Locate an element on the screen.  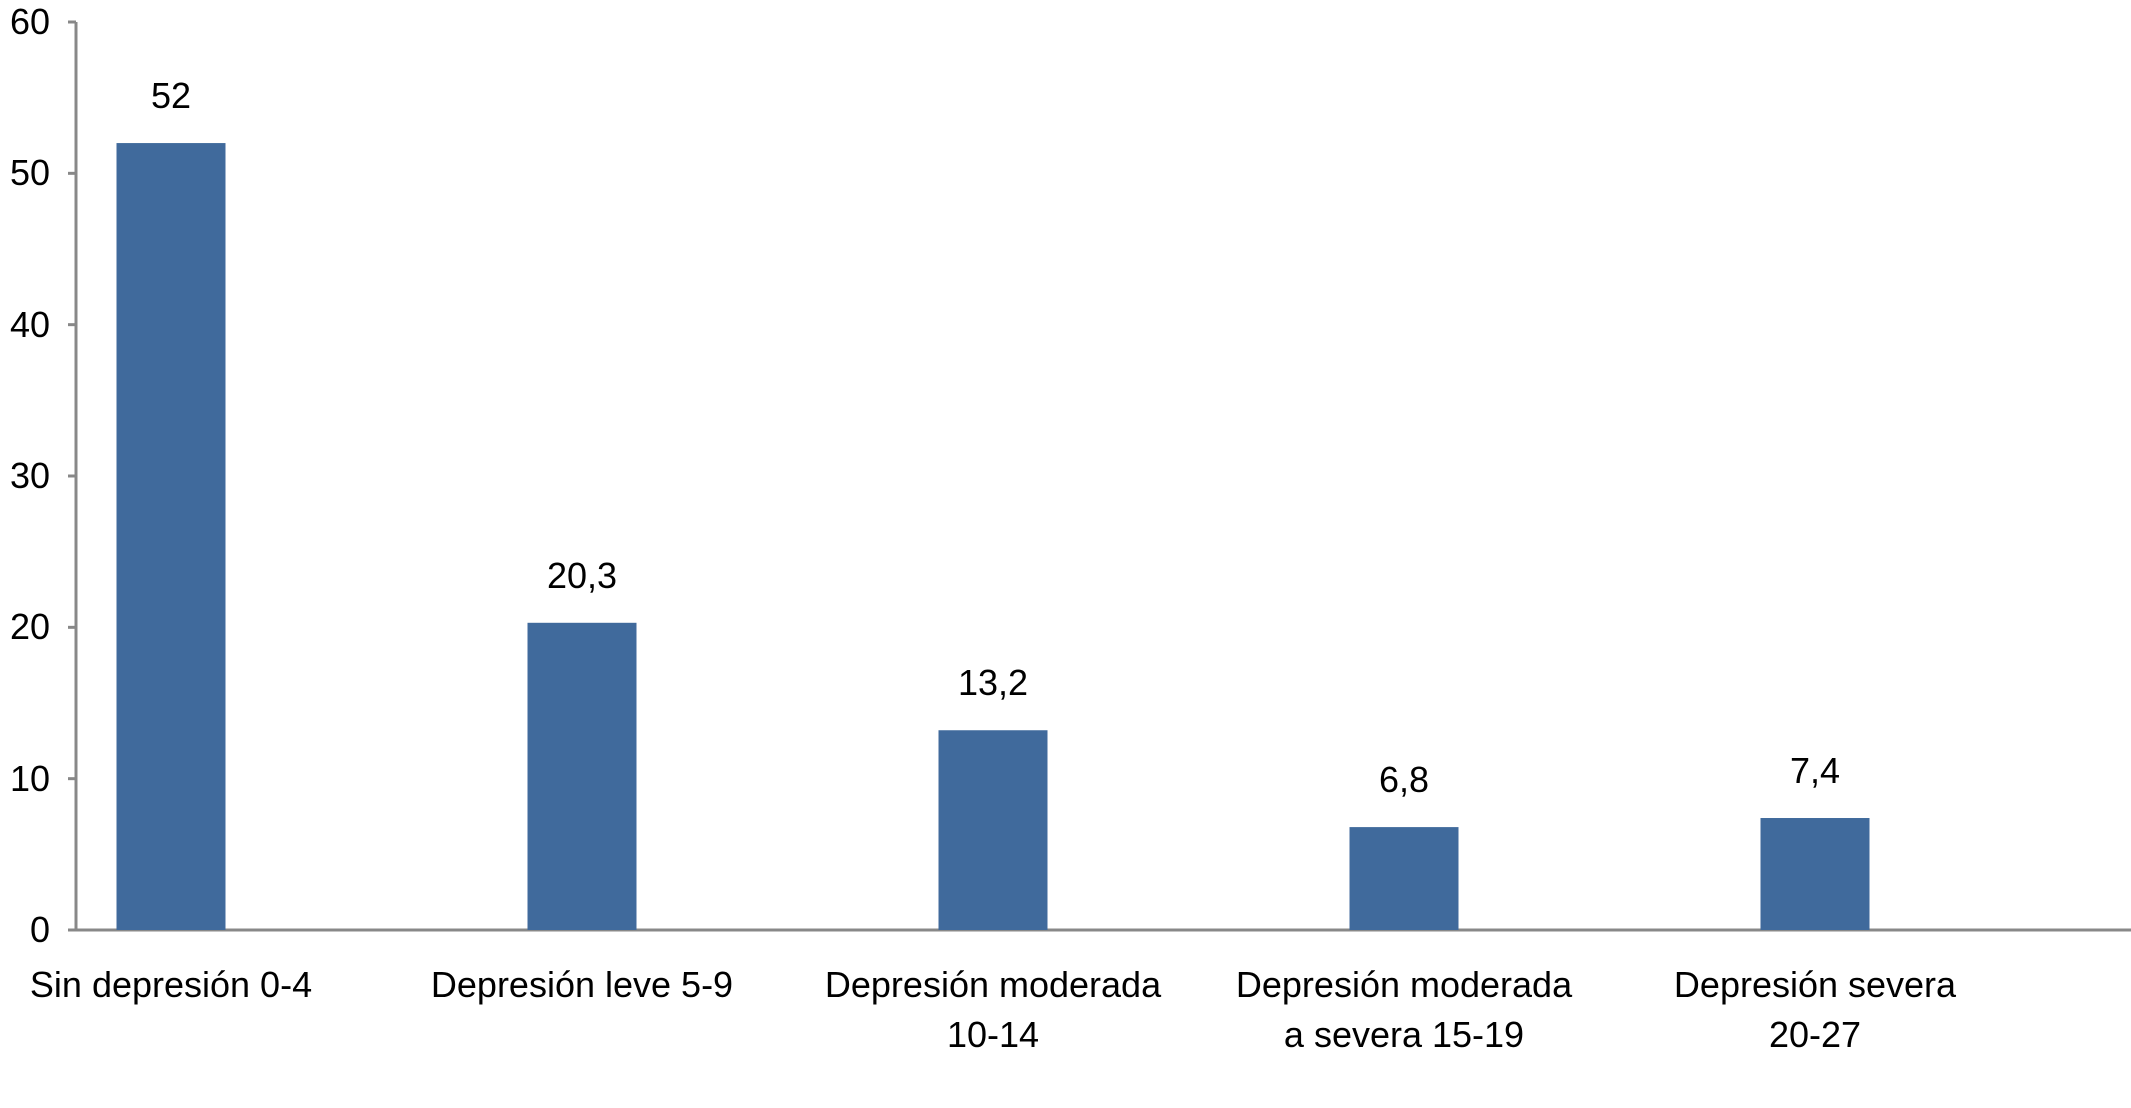
y-tick-label: 40 is located at coordinates (29, 324).